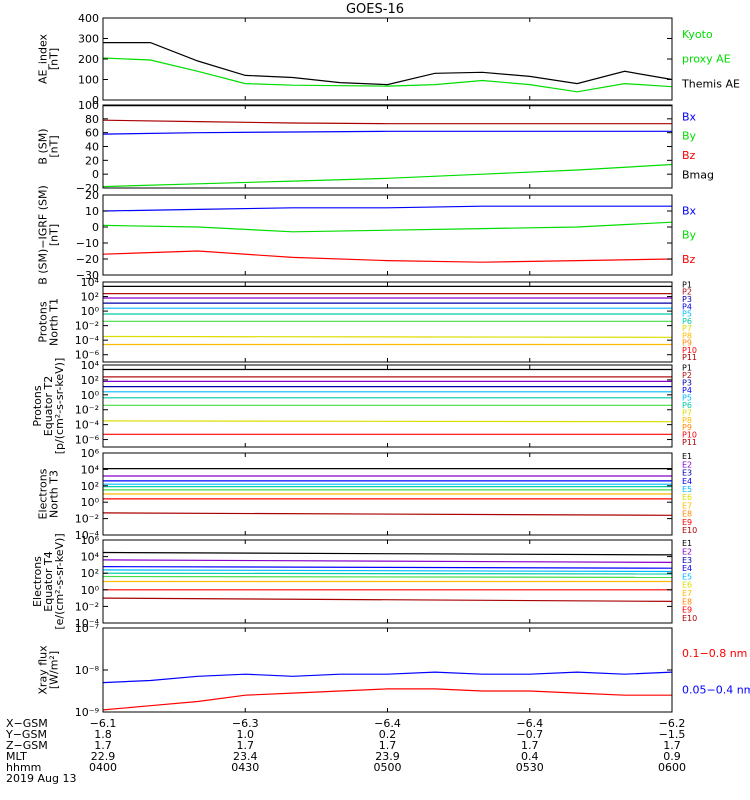 The image size is (750, 800). What do you see at coordinates (43, 146) in the screenshot?
I see `y-axis-label: B (SM)` at bounding box center [43, 146].